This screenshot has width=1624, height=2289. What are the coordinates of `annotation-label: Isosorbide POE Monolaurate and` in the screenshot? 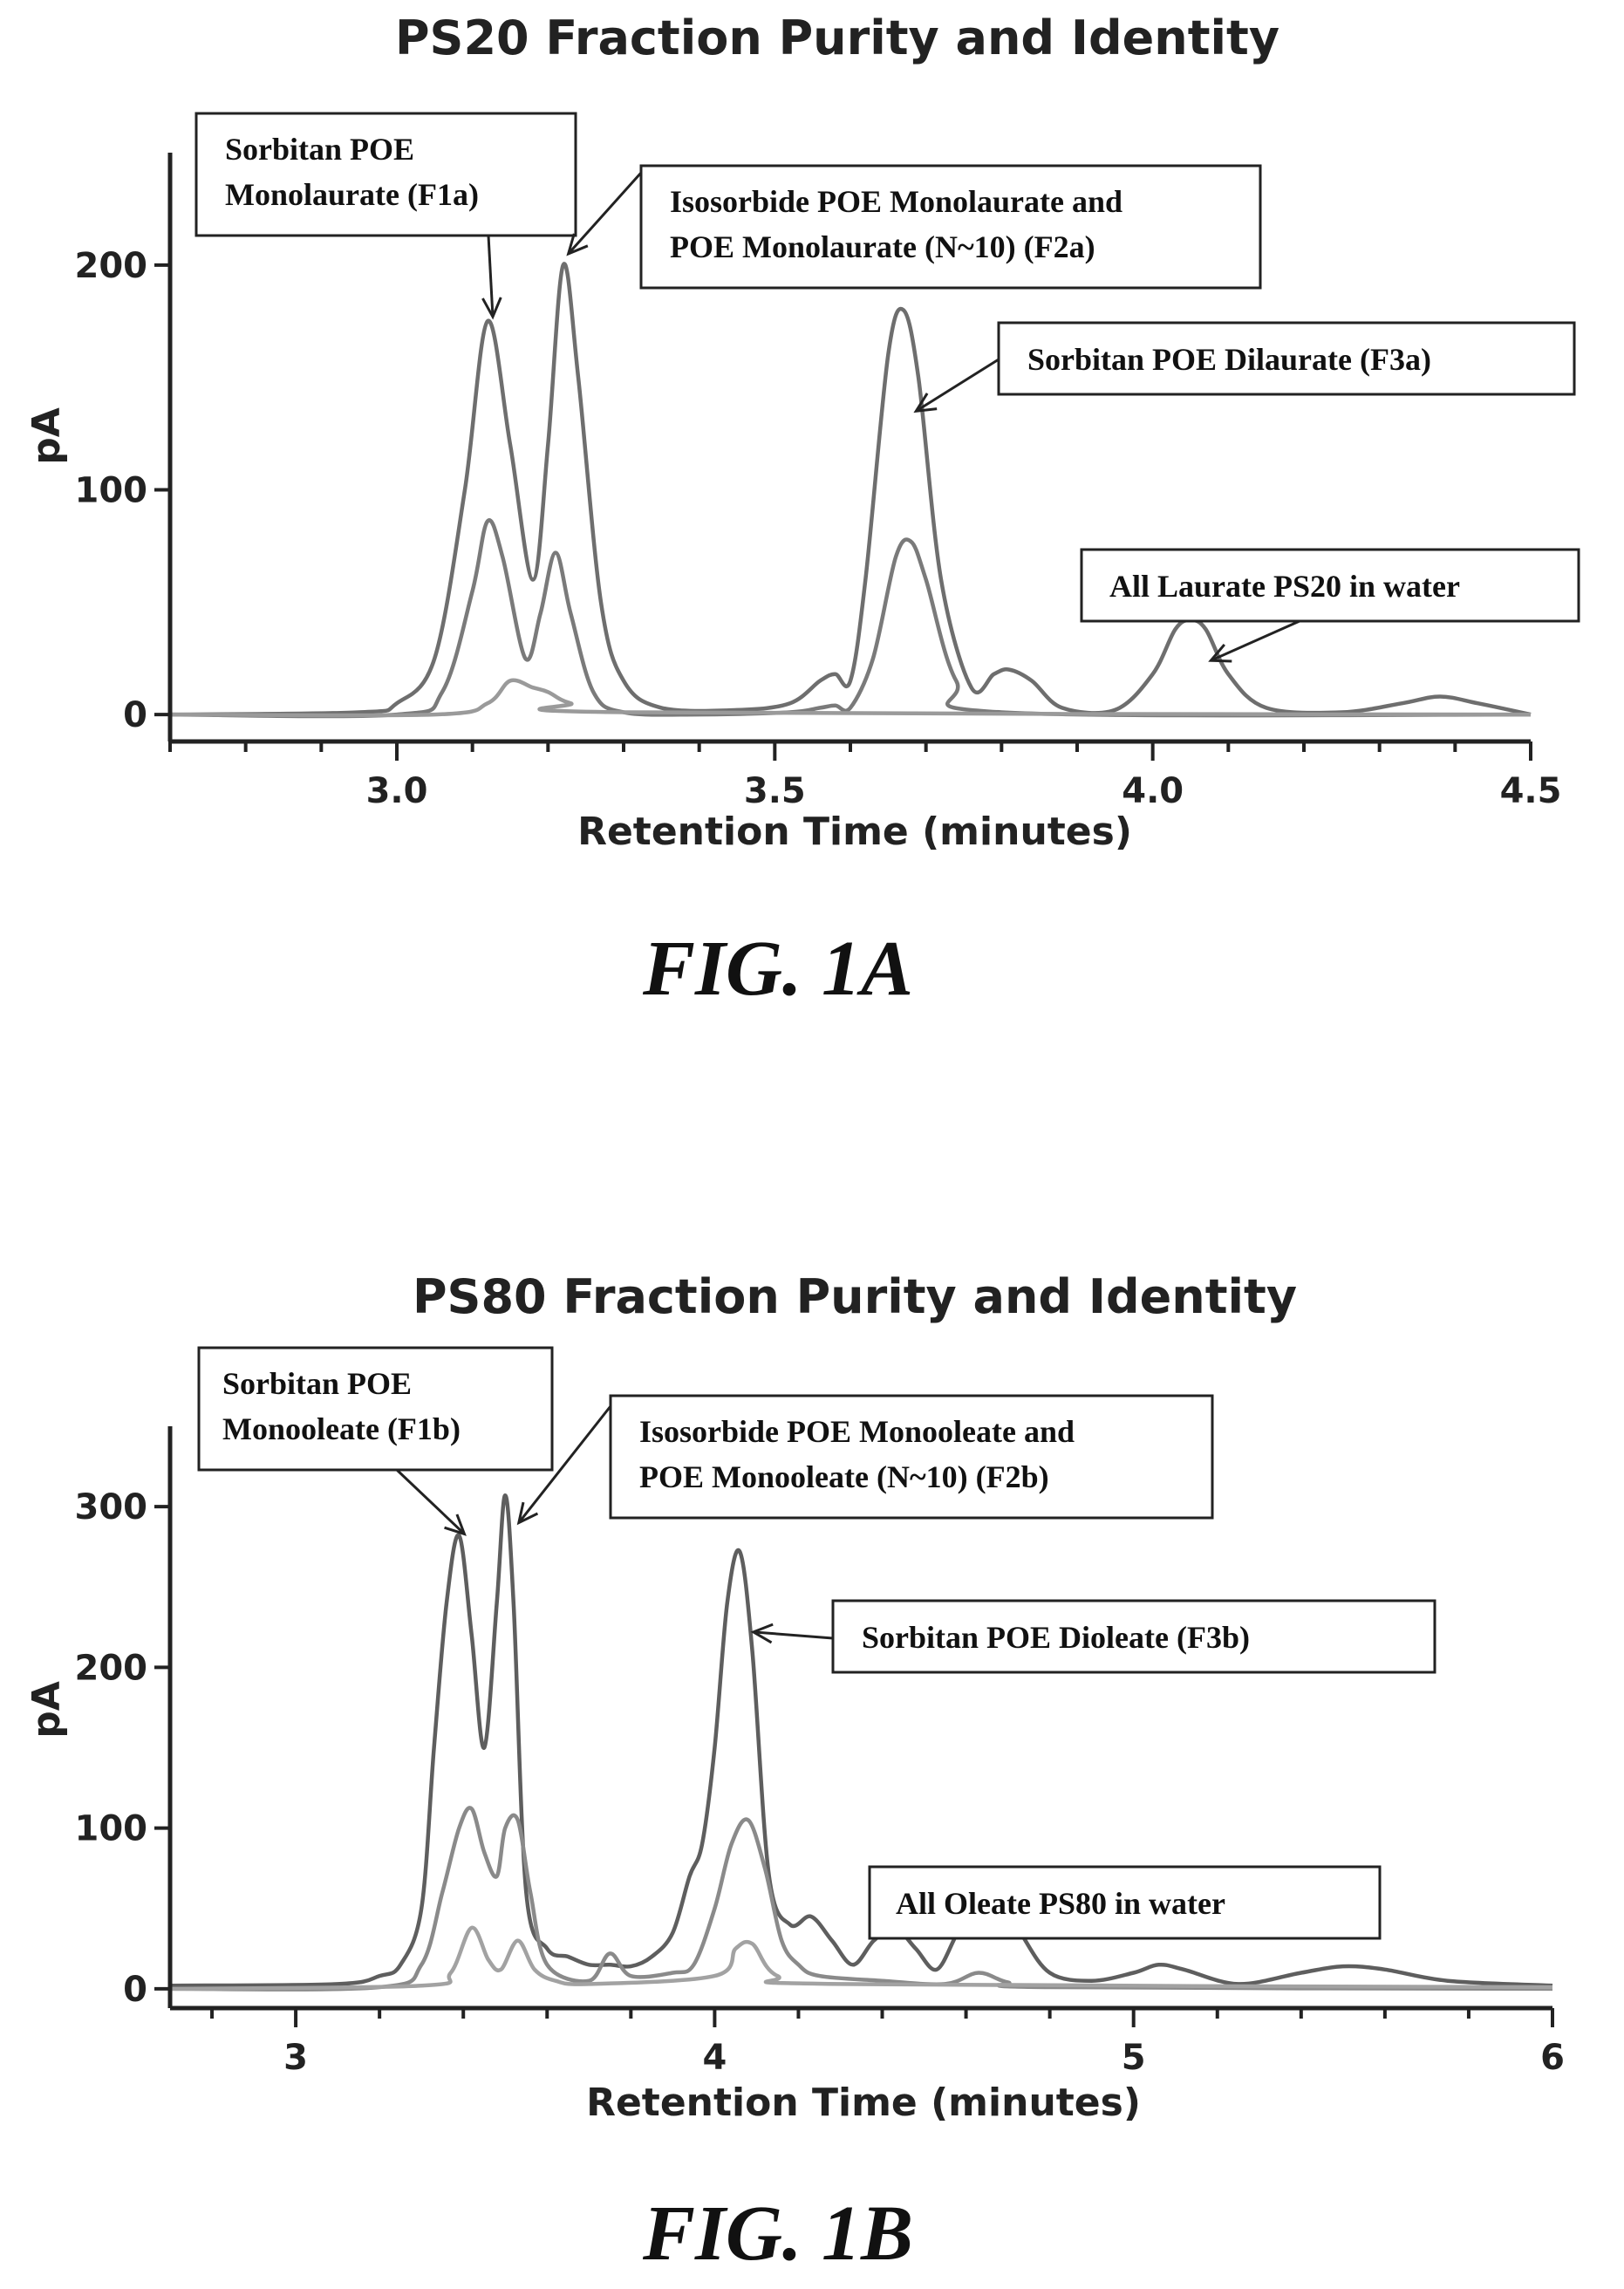 It's located at (896, 201).